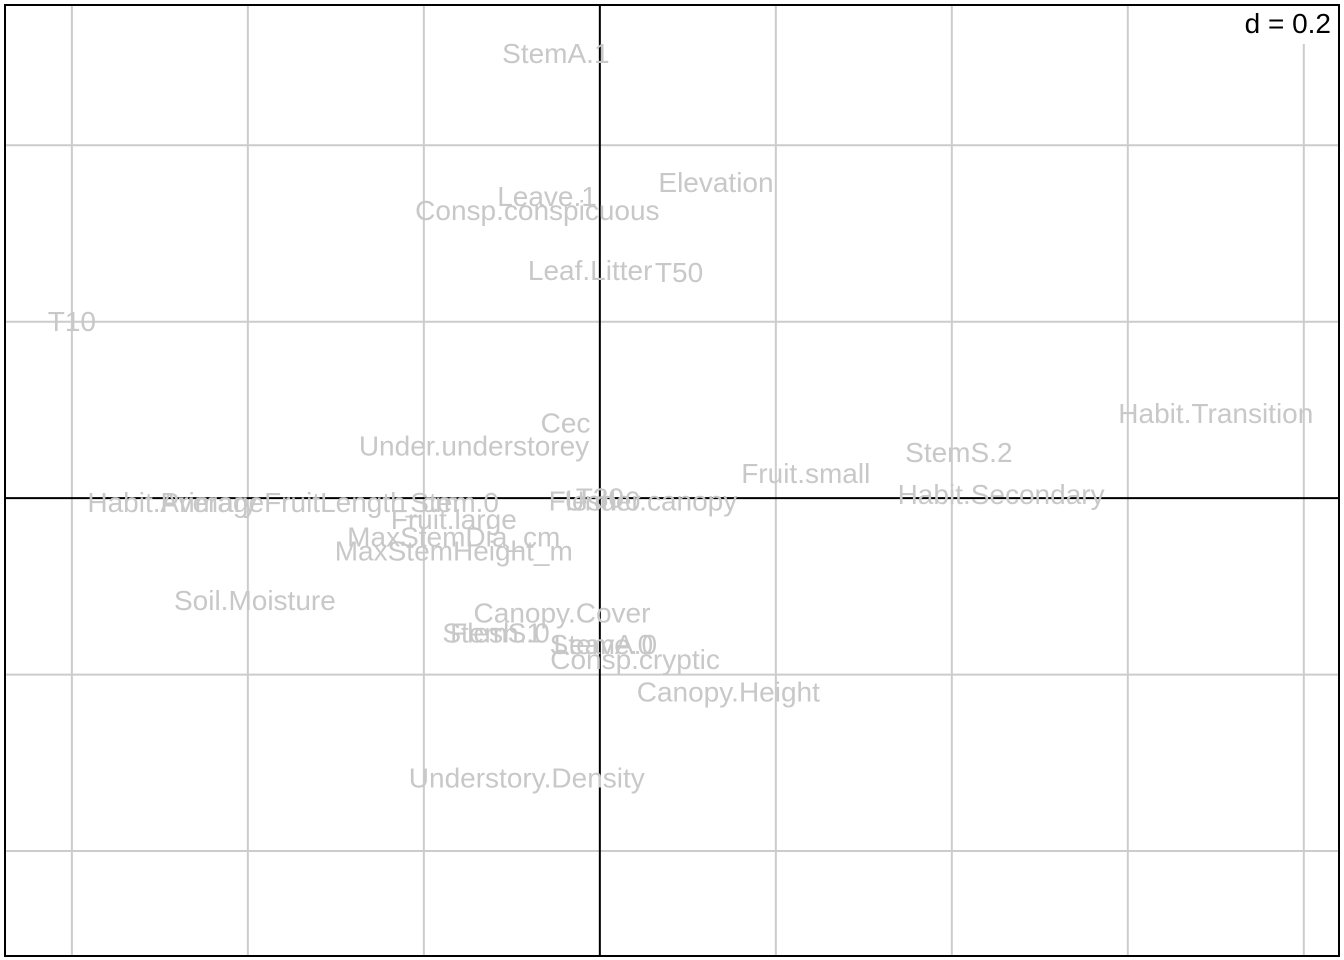 The width and height of the screenshot is (1344, 960). What do you see at coordinates (1215, 413) in the screenshot?
I see `variable-label: Habit.Transition` at bounding box center [1215, 413].